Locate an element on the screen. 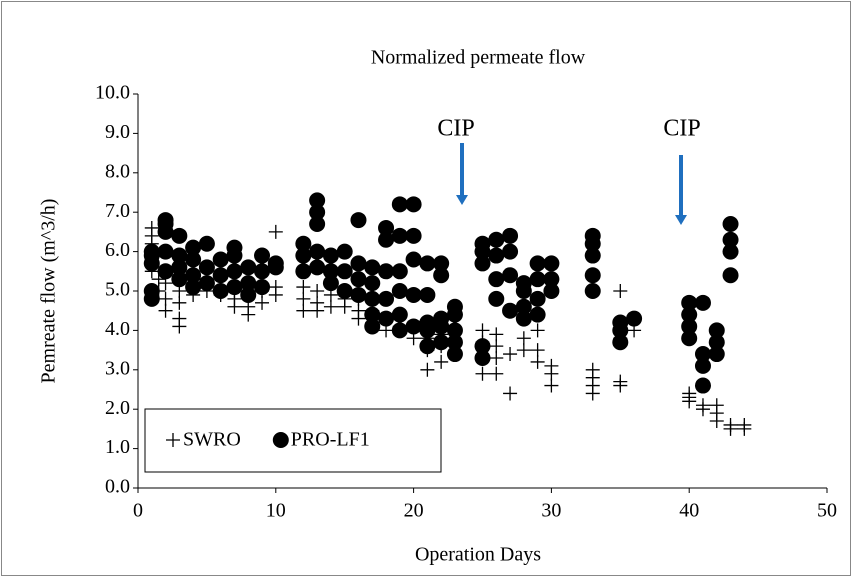 This screenshot has height=583, width=853. x-tick-label: 30 is located at coordinates (551, 511).